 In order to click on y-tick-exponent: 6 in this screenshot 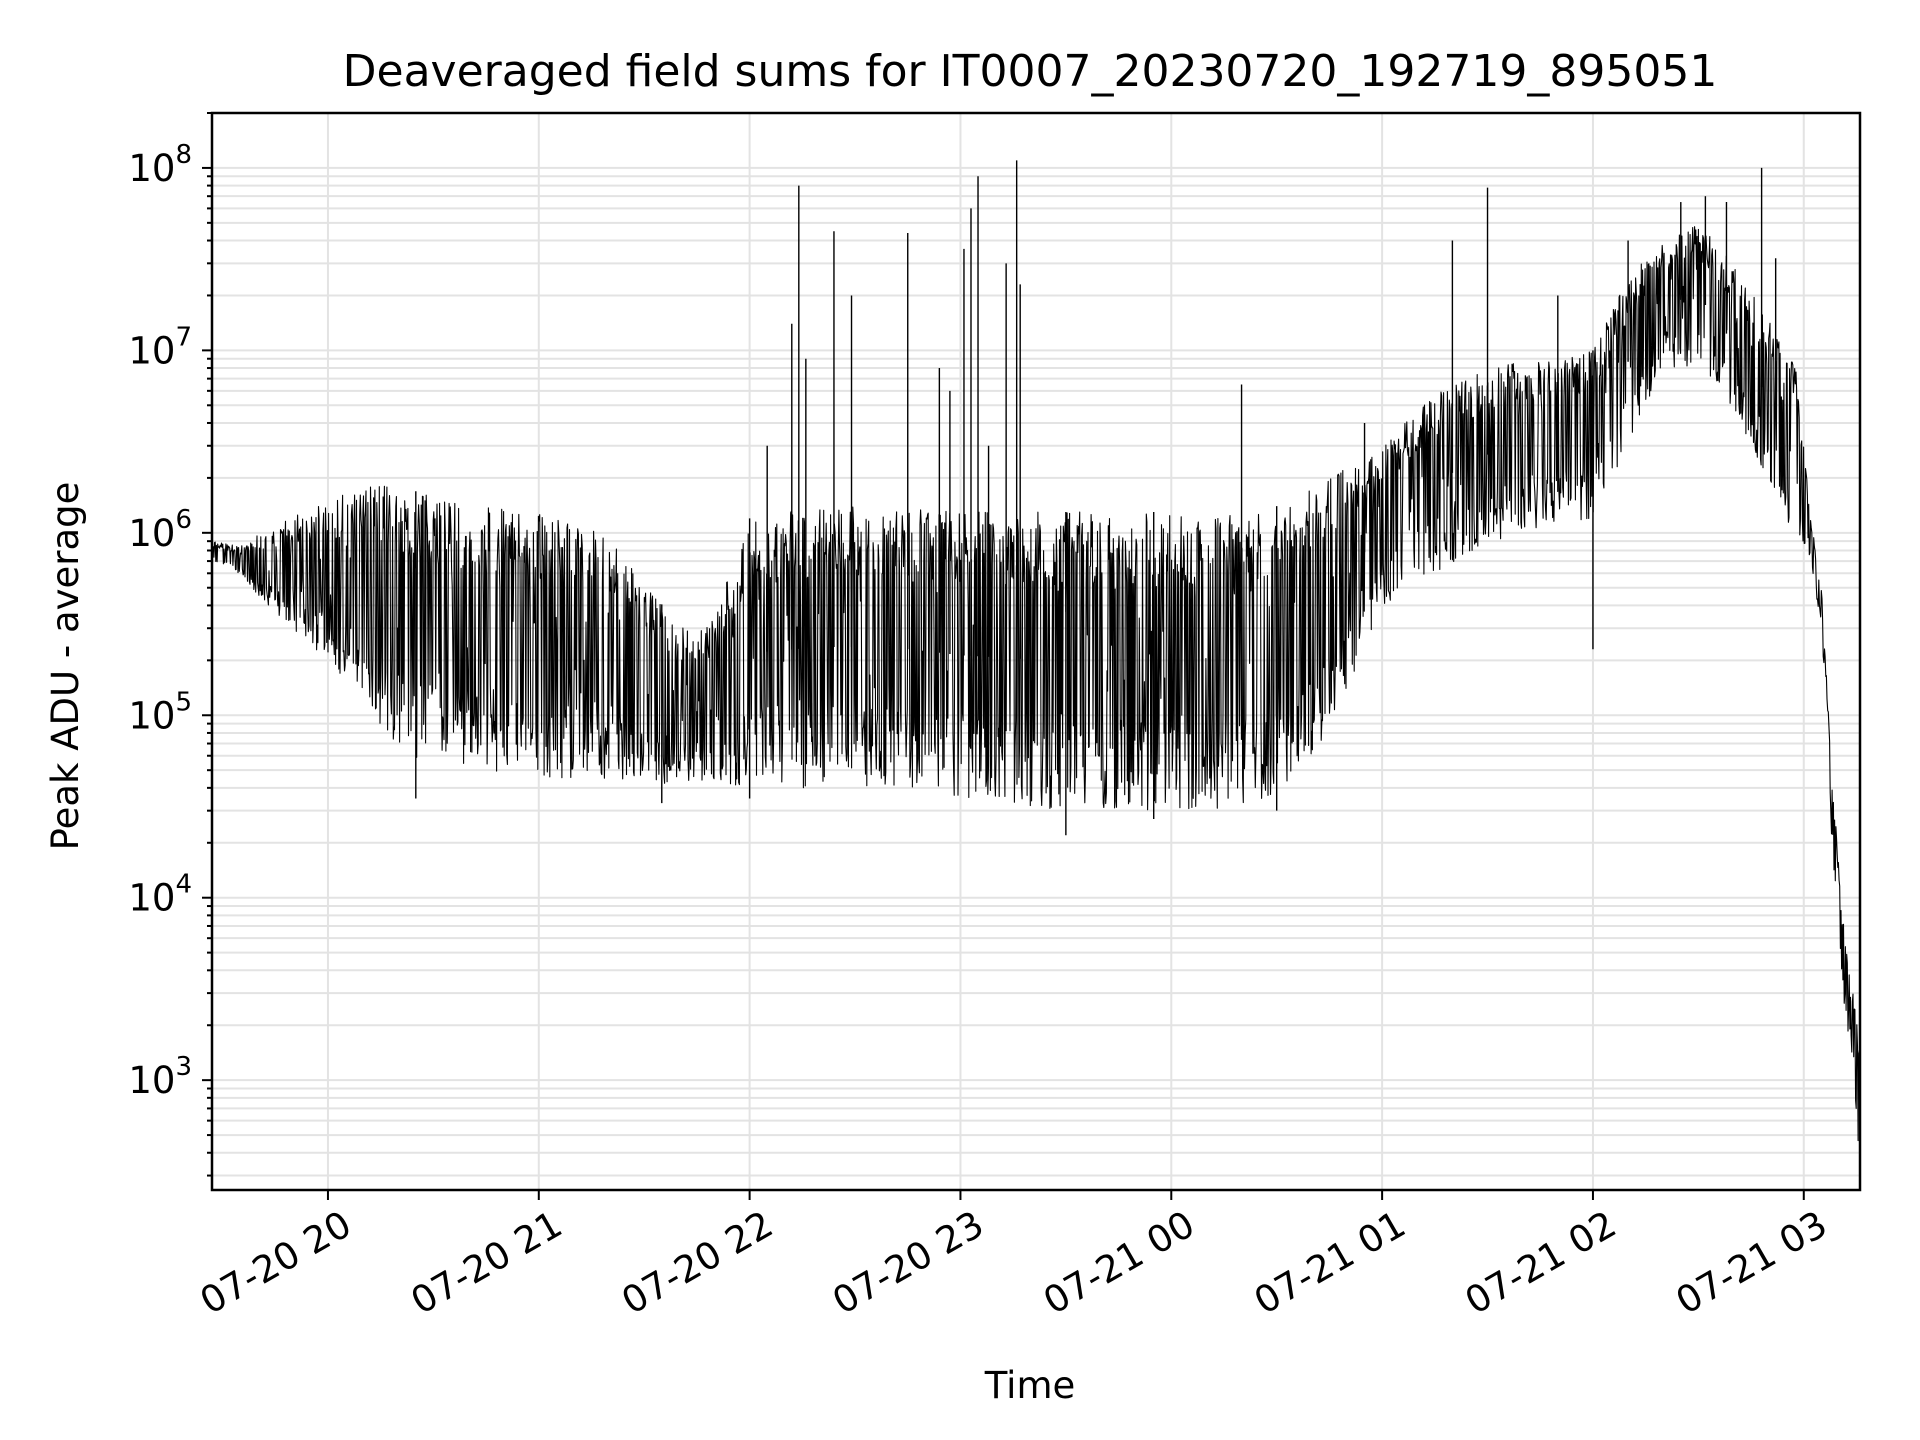, I will do `click(183, 520)`.